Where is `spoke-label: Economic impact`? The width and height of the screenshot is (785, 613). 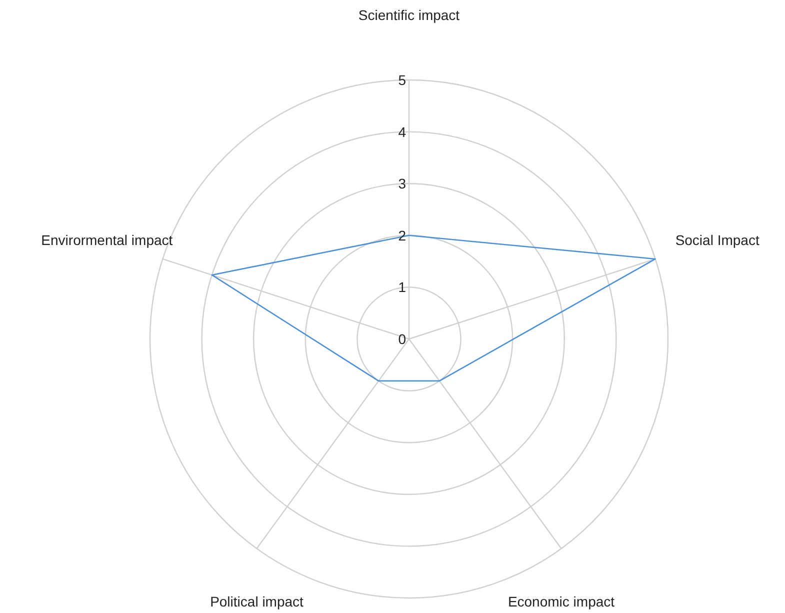
spoke-label: Economic impact is located at coordinates (561, 602).